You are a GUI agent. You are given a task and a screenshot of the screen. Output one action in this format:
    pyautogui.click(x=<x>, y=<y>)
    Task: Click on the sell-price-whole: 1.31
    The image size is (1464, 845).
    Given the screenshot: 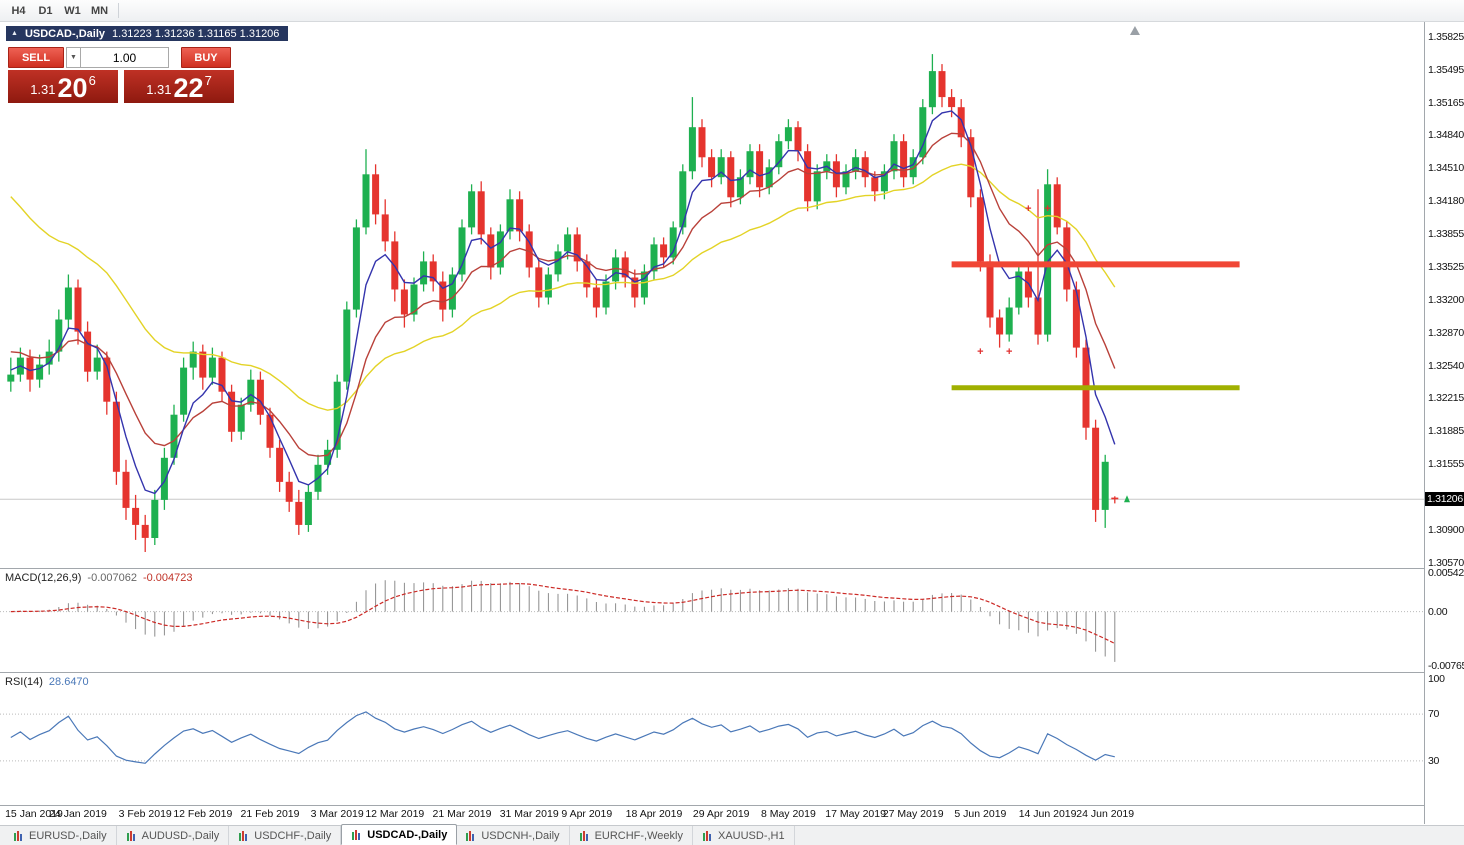 What is the action you would take?
    pyautogui.click(x=43, y=89)
    